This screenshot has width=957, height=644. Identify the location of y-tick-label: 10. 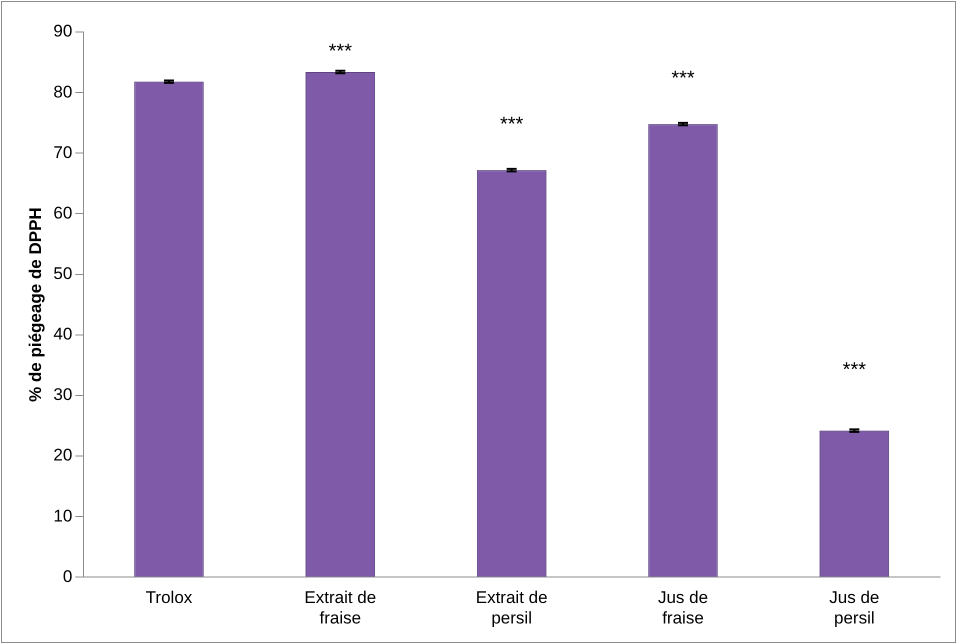
(62, 516).